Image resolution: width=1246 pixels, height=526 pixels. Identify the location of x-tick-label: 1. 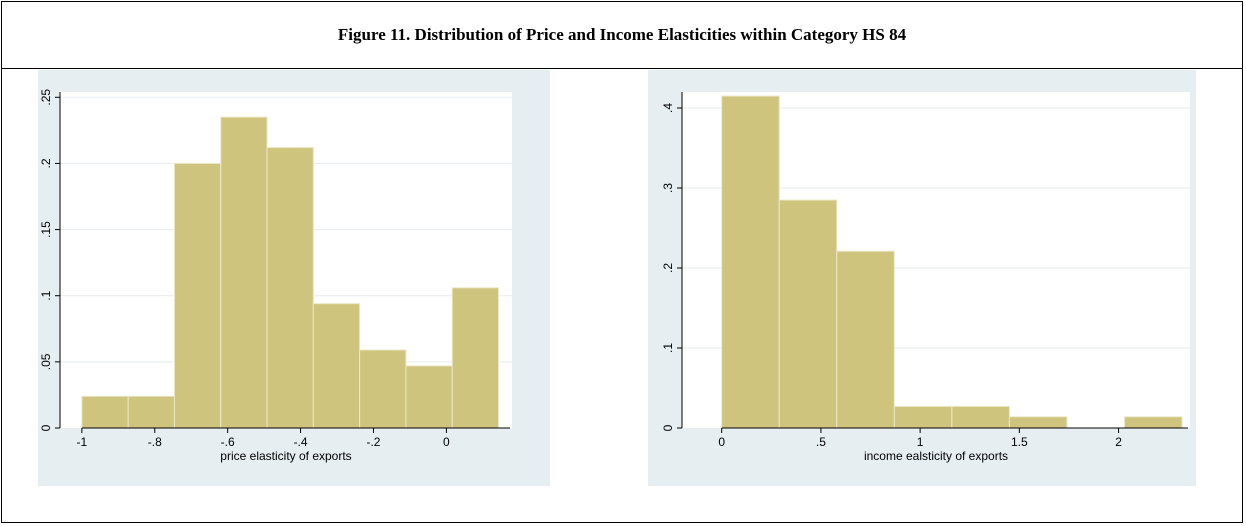
(920, 442).